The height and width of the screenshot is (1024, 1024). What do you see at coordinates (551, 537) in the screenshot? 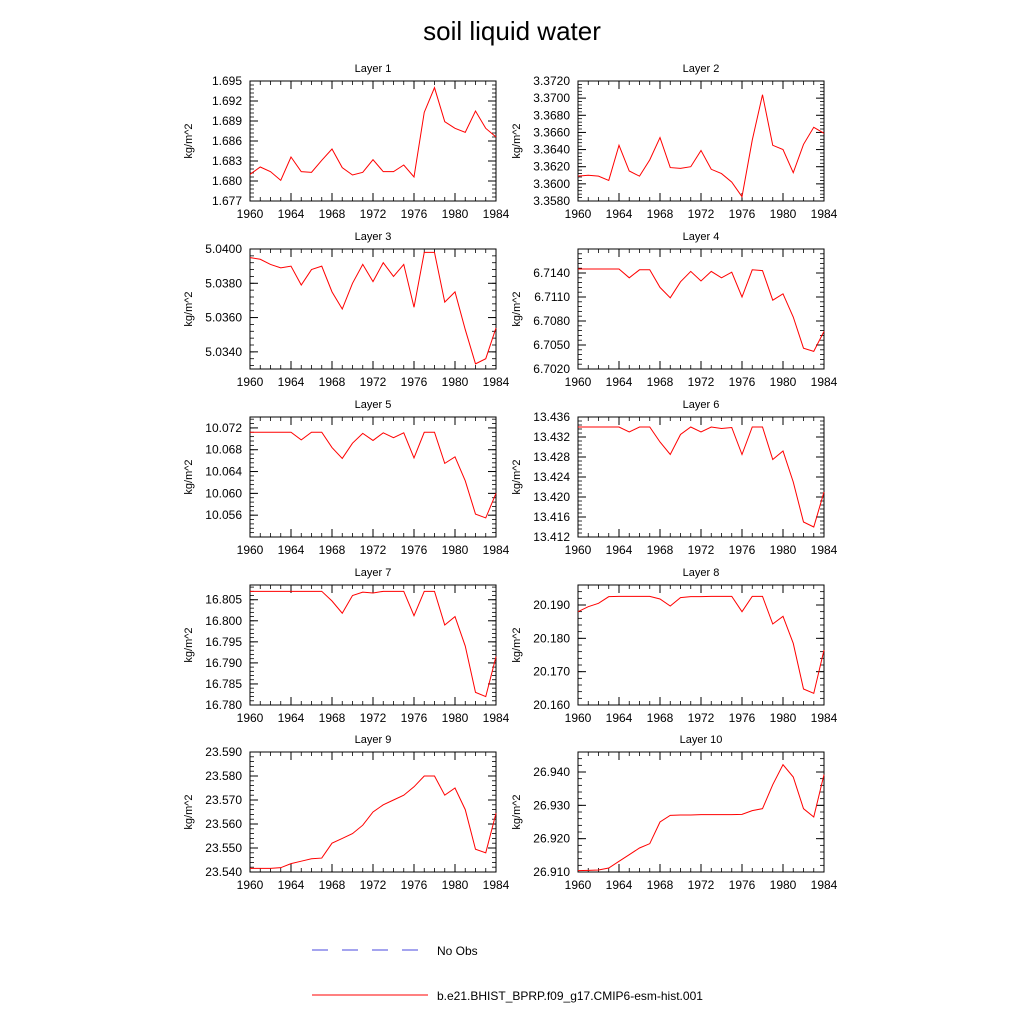
I see `y-tick-label: 13.412` at bounding box center [551, 537].